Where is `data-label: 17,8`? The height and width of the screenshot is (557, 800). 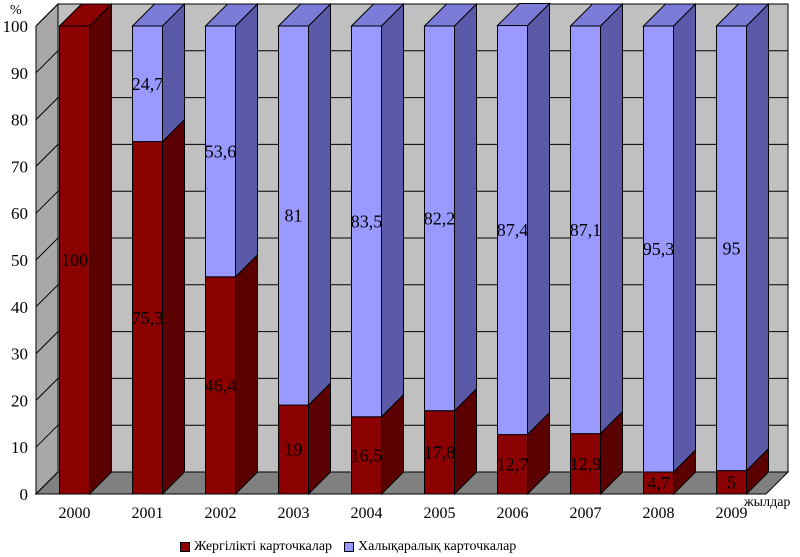 data-label: 17,8 is located at coordinates (440, 452).